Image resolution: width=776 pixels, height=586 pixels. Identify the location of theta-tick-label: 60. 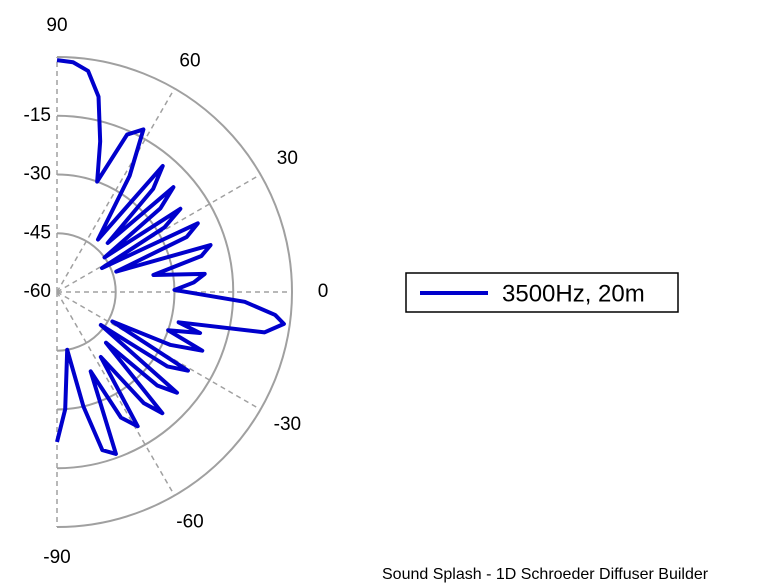
(189, 61).